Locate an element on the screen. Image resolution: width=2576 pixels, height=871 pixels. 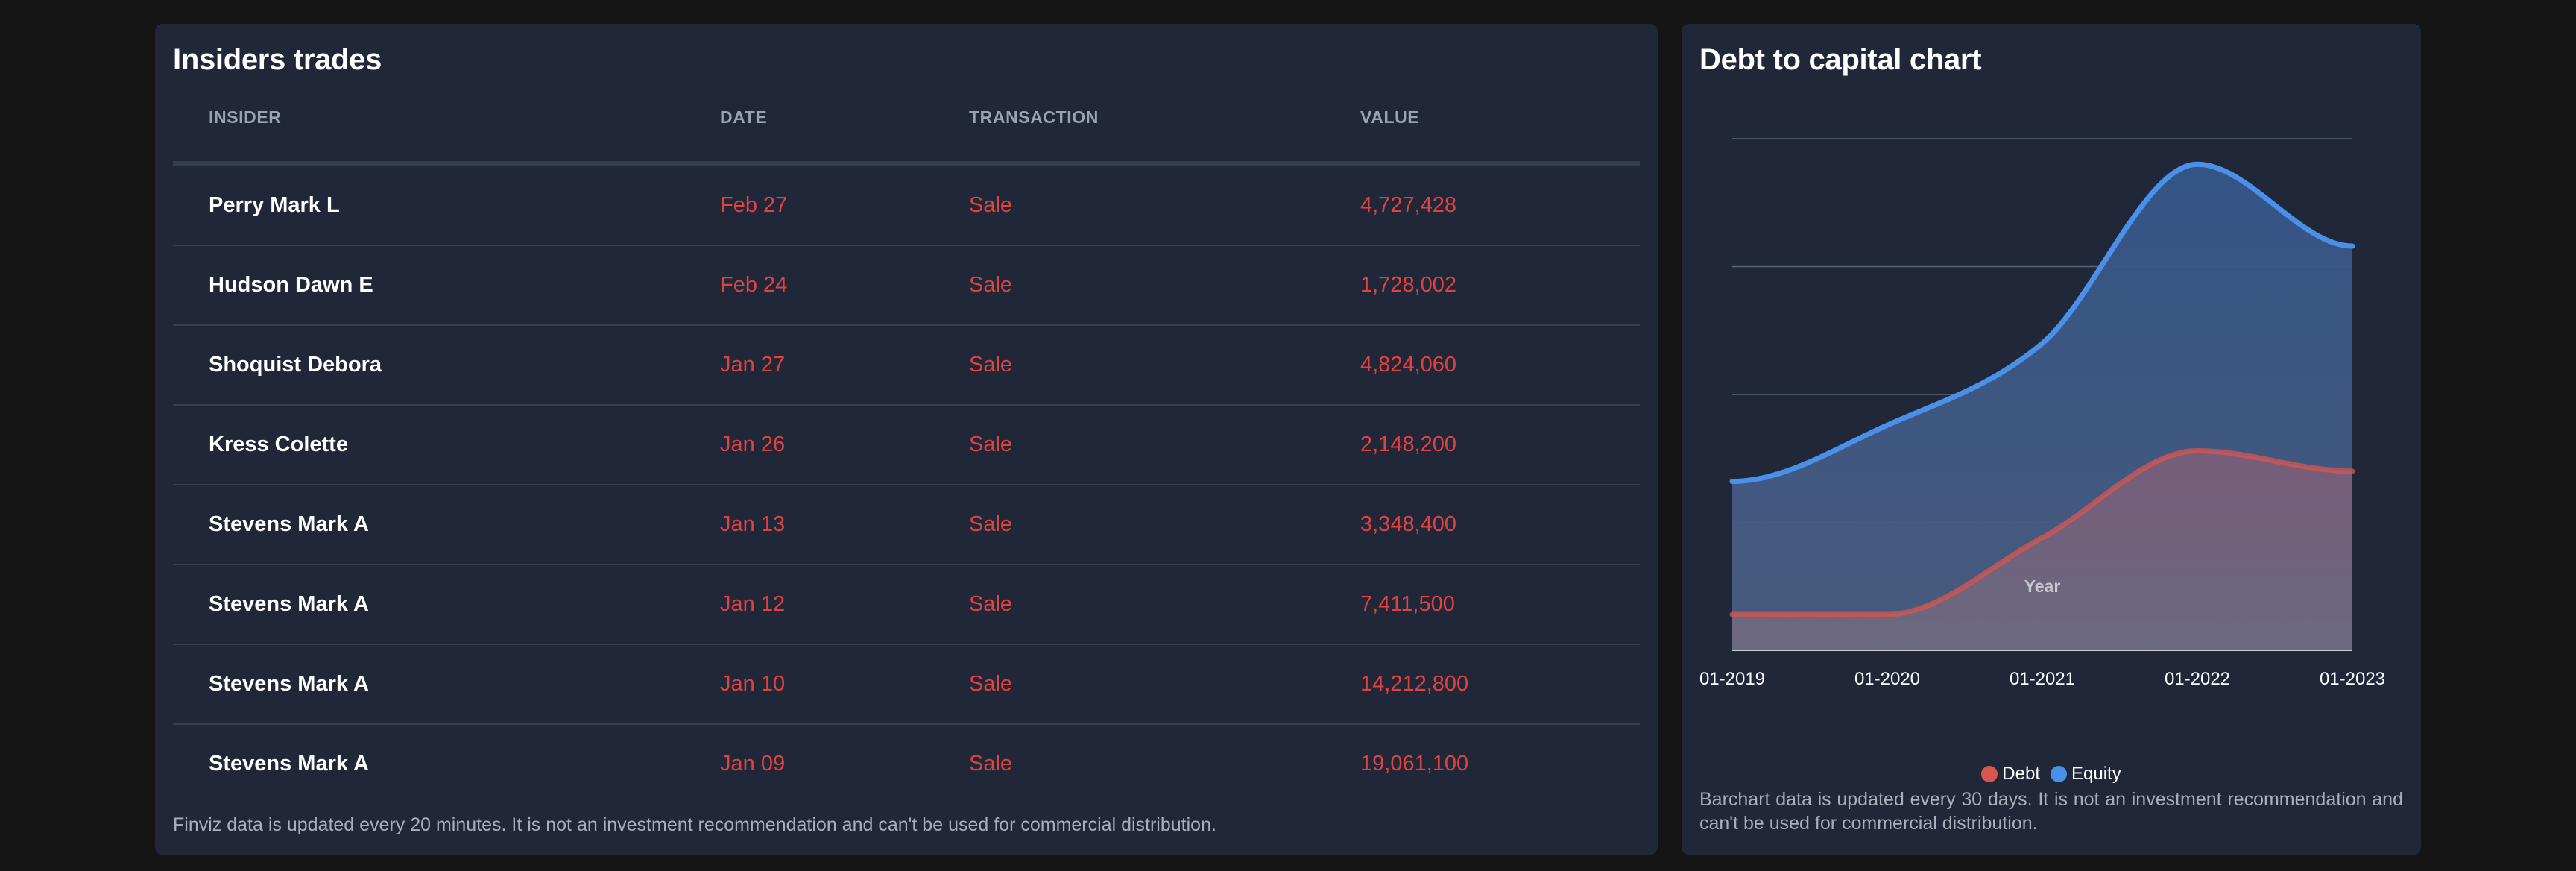
equity-line is located at coordinates (2042, 323).